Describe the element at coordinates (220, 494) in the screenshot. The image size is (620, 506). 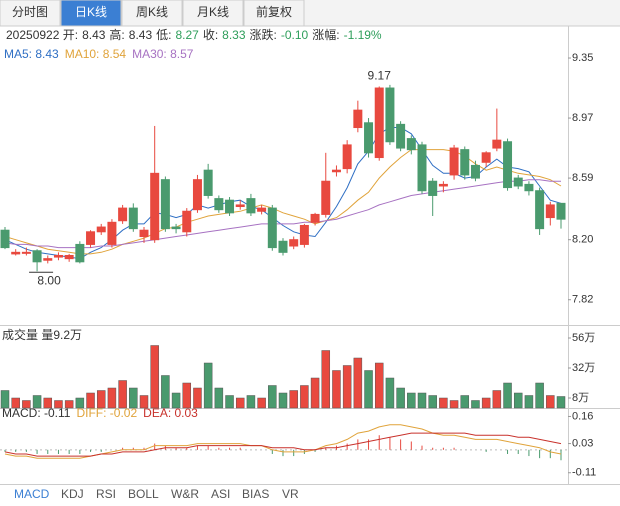
I see `indicator-tab: ASI` at that location.